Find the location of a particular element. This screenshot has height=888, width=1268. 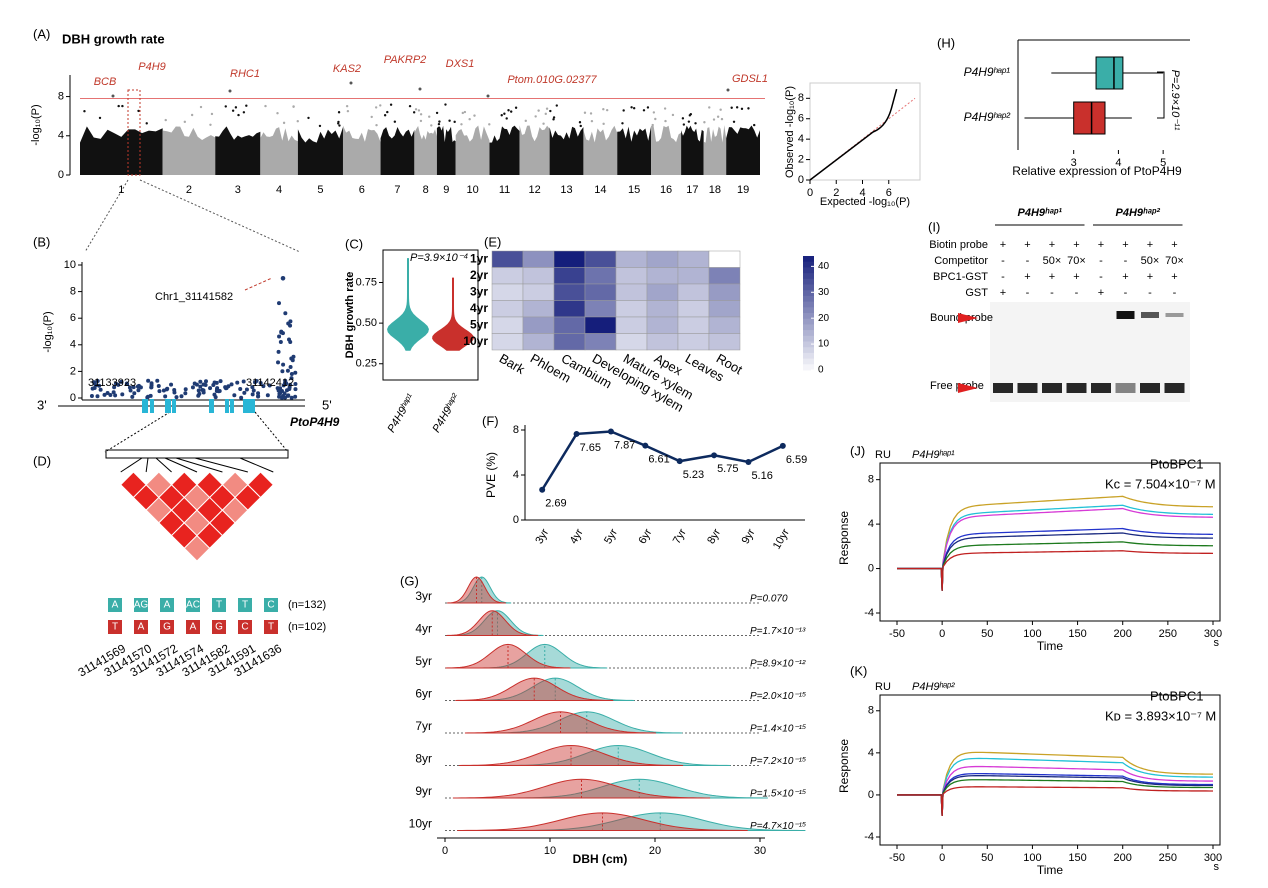

column-label: Bark is located at coordinates (512, 364).